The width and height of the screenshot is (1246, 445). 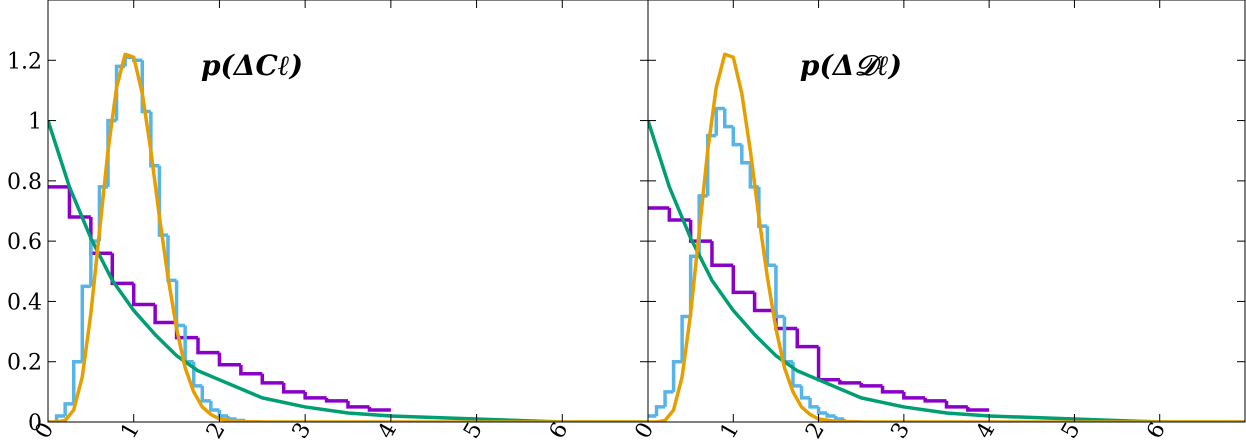 I want to click on panel-title: p(Δ𝒟ℓ), so click(x=851, y=65).